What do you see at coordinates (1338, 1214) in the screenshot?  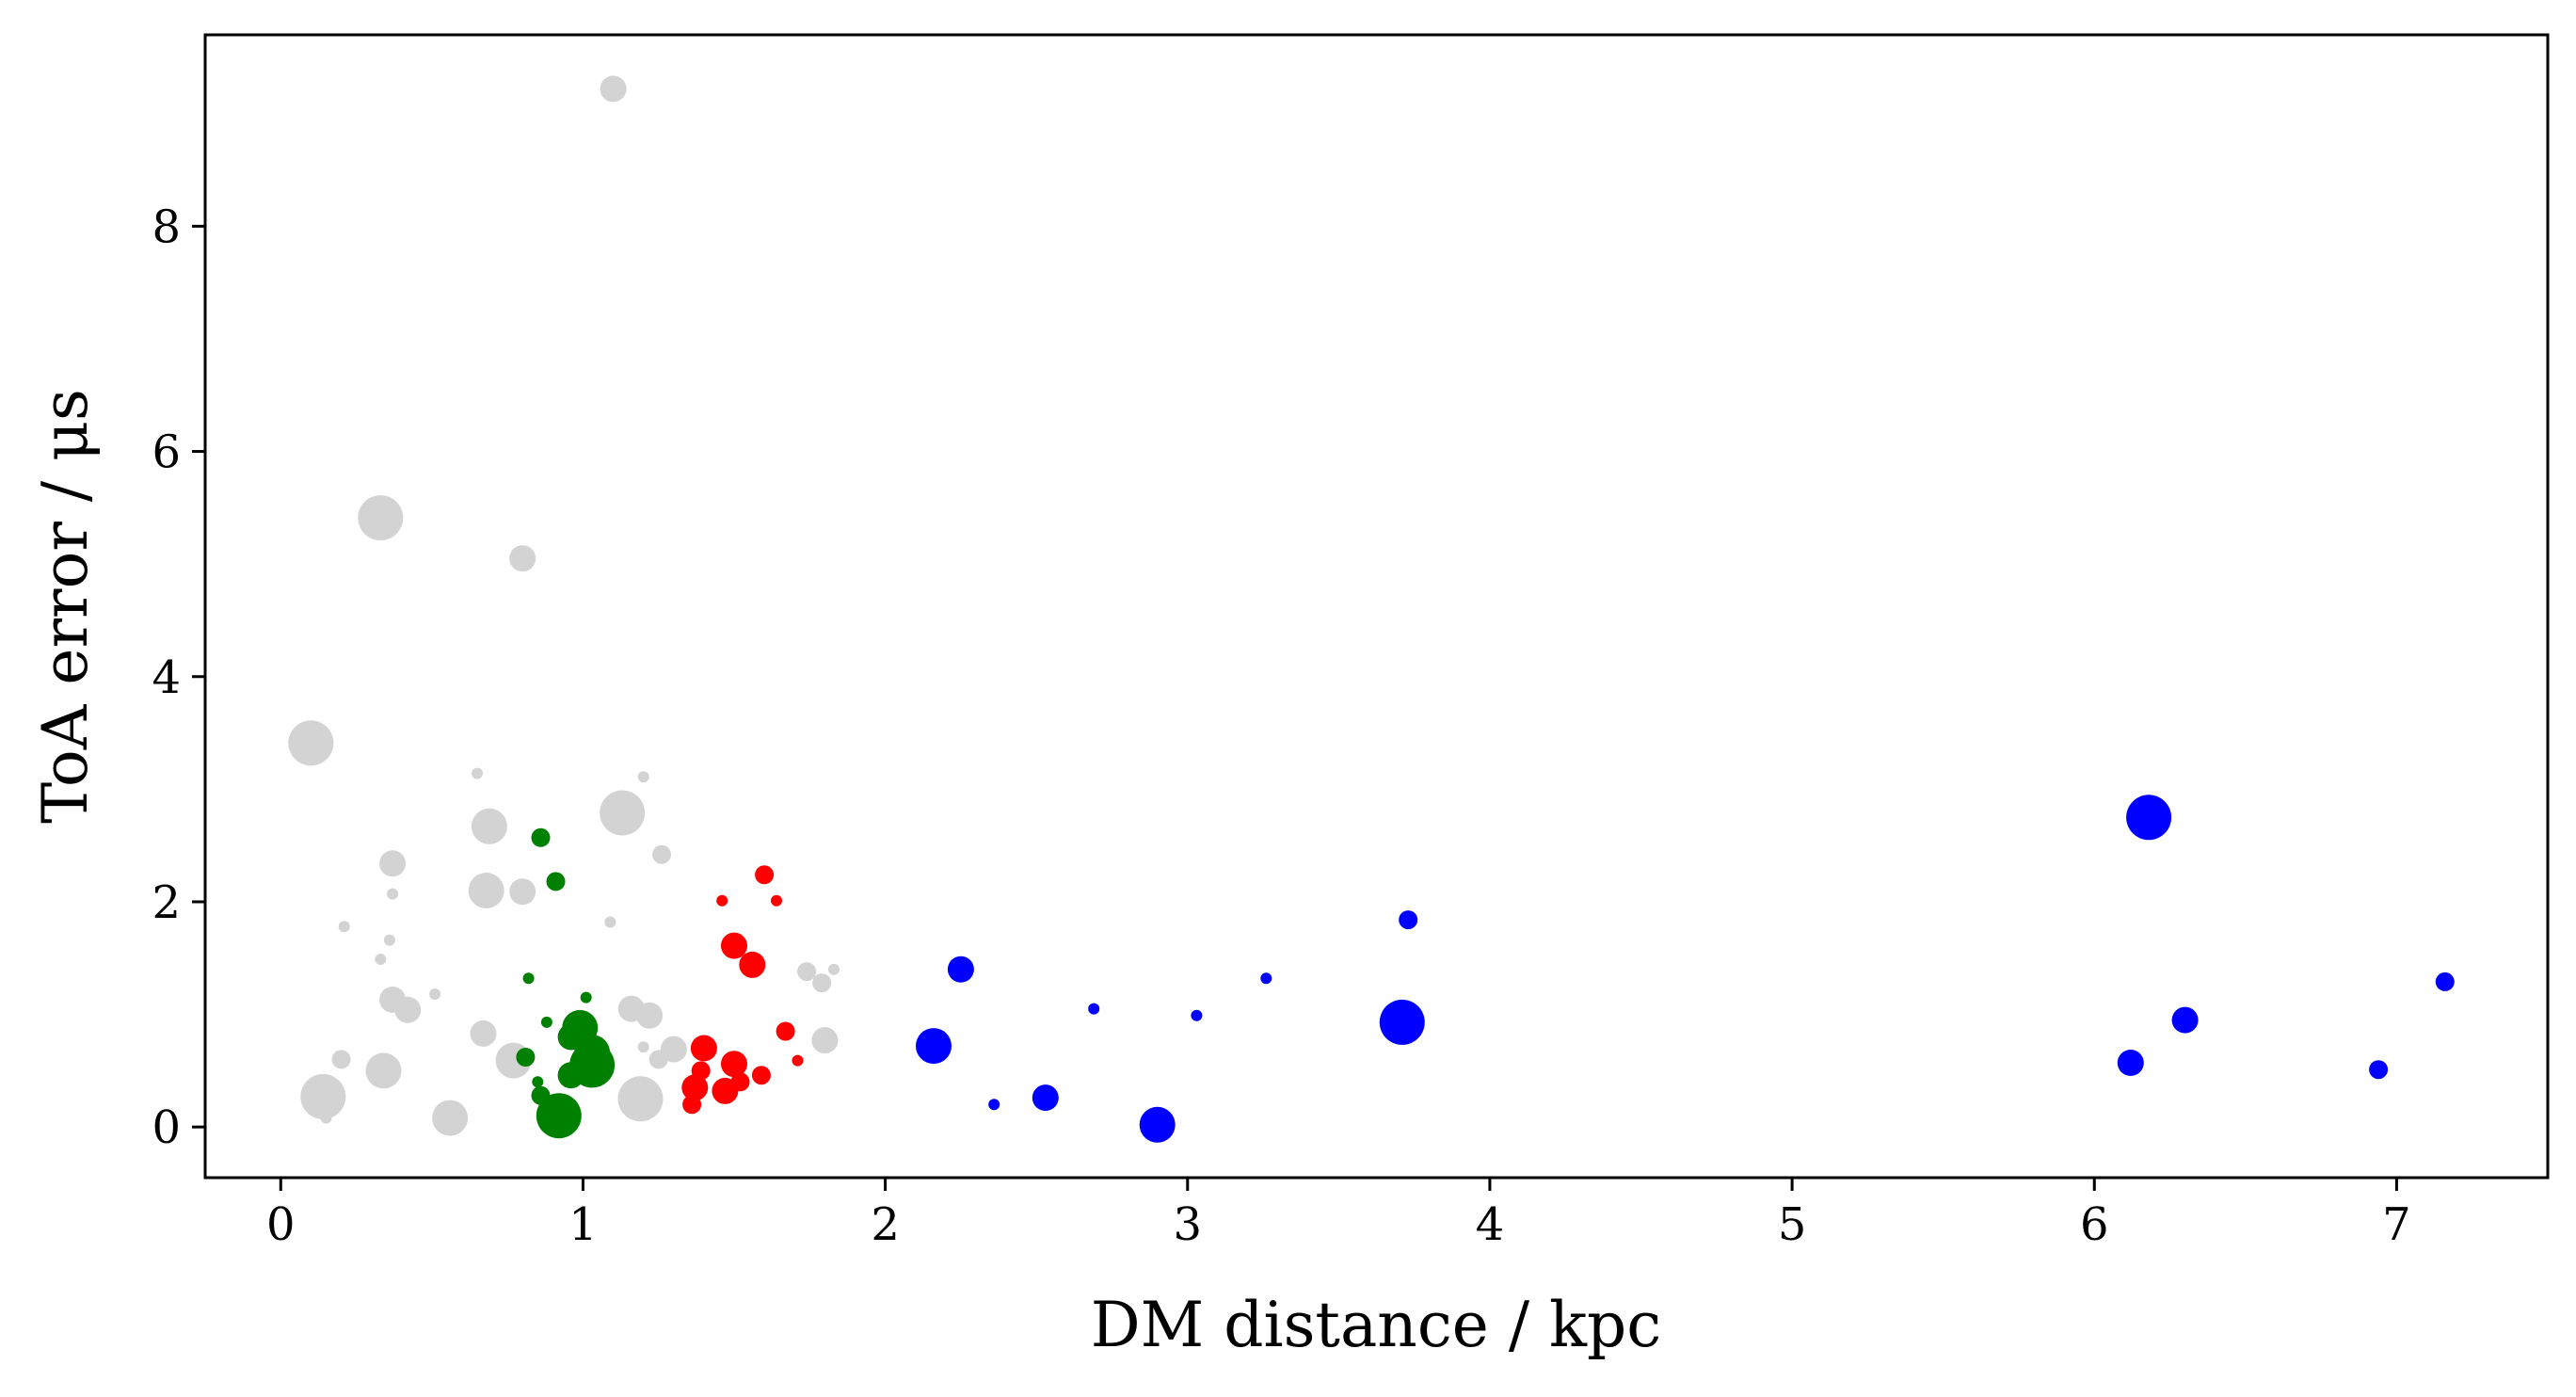 I see `x-axis-ticks: 0 1 2 3 4 5 6 7` at bounding box center [1338, 1214].